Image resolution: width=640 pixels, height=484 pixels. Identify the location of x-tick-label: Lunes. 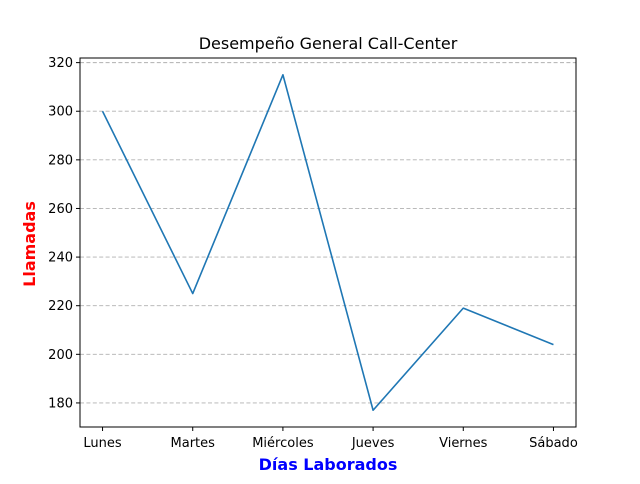
(102, 443).